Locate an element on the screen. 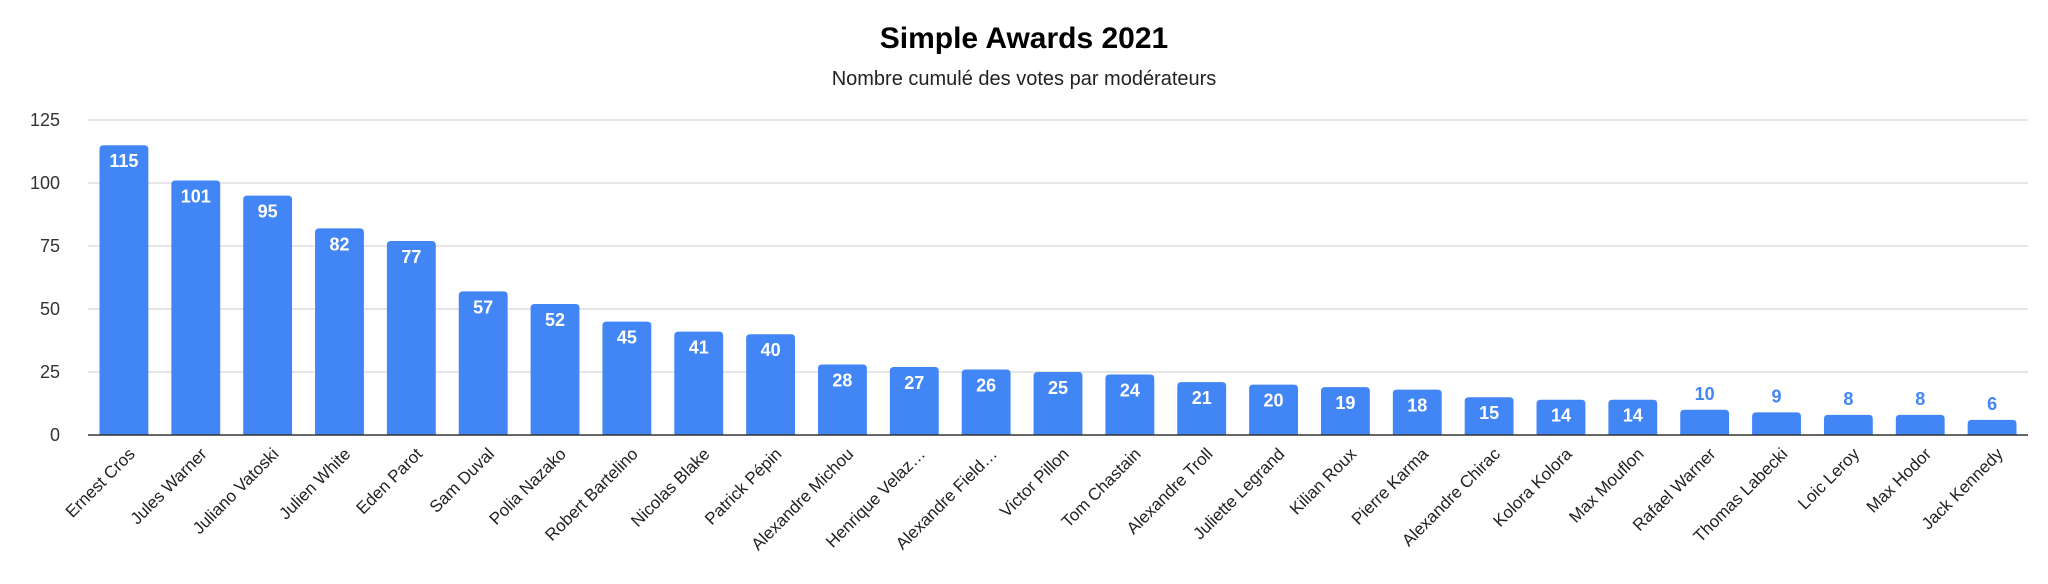  bar-value-label: 57 is located at coordinates (483, 307).